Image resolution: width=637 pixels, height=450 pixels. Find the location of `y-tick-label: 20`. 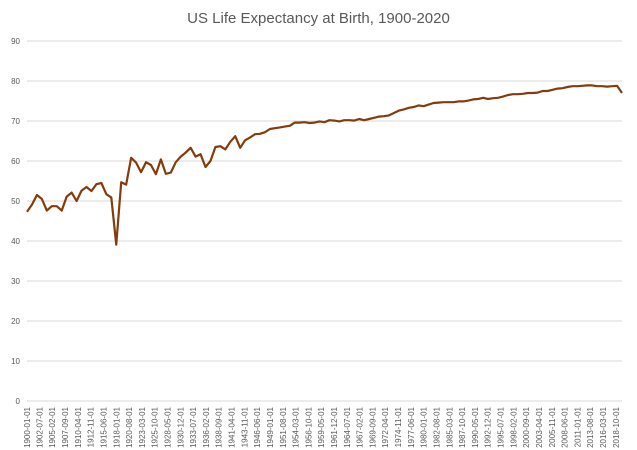

y-tick-label: 20 is located at coordinates (15, 321).